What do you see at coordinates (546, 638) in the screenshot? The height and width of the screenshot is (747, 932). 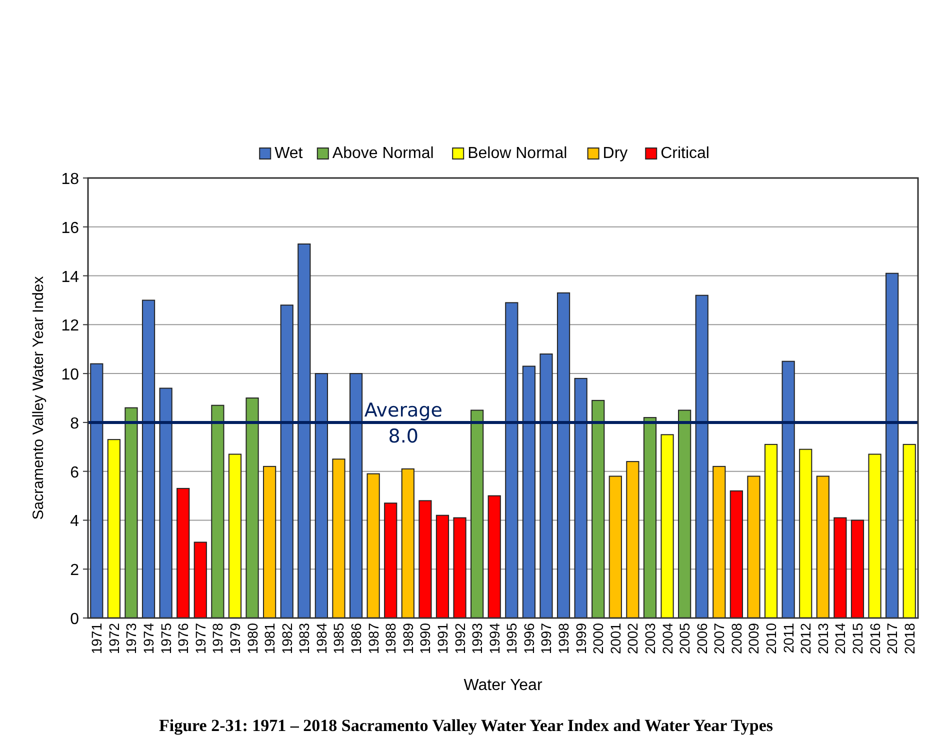 I see `x-tick-label: 1997` at bounding box center [546, 638].